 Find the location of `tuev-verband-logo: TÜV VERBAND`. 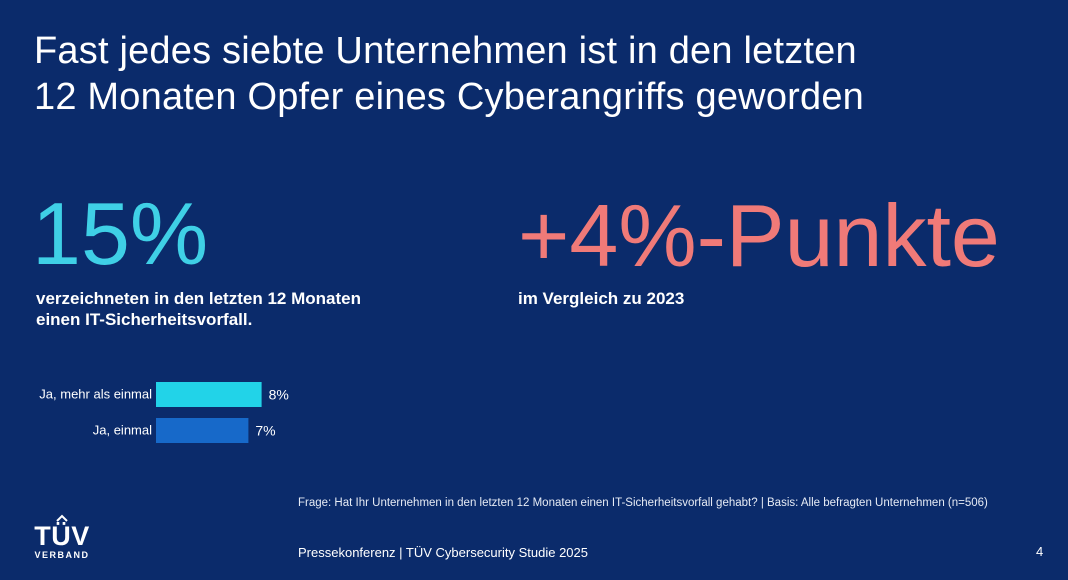

tuev-verband-logo: TÜV VERBAND is located at coordinates (62, 539).